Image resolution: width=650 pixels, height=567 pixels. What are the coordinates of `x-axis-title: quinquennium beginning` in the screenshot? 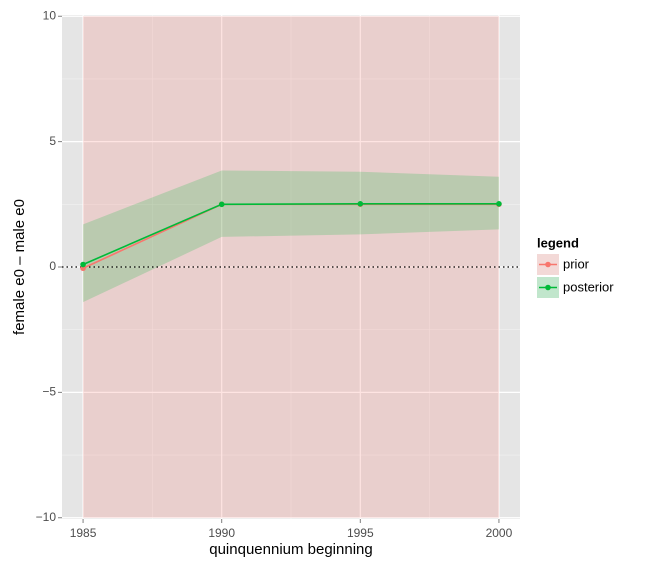 It's located at (290, 549).